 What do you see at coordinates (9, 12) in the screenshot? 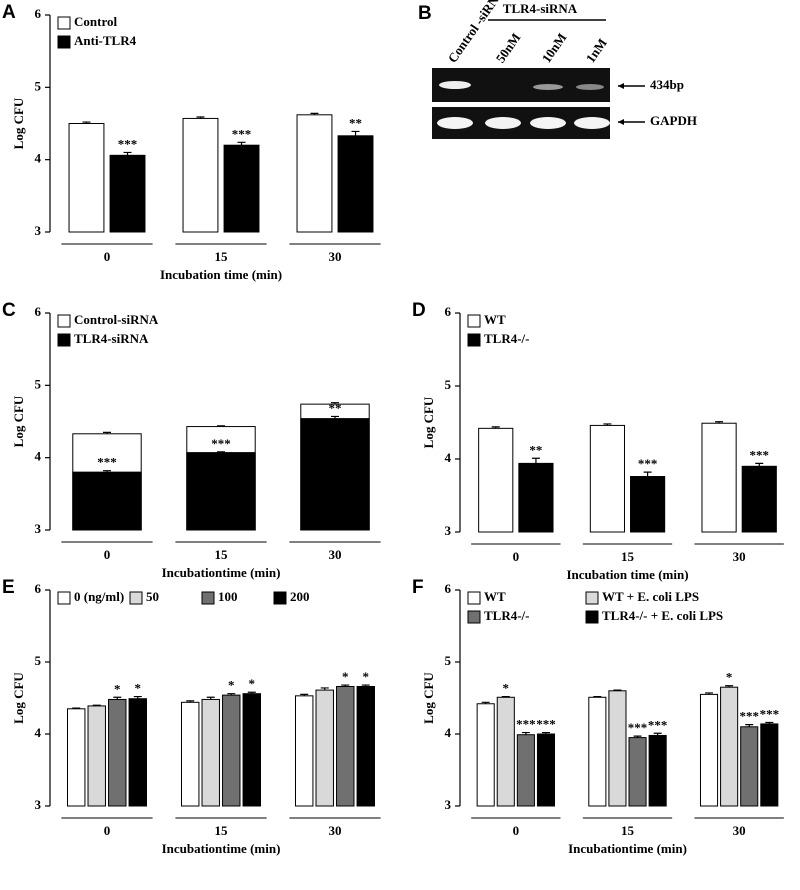
I see `panel-letter: A` at bounding box center [9, 12].